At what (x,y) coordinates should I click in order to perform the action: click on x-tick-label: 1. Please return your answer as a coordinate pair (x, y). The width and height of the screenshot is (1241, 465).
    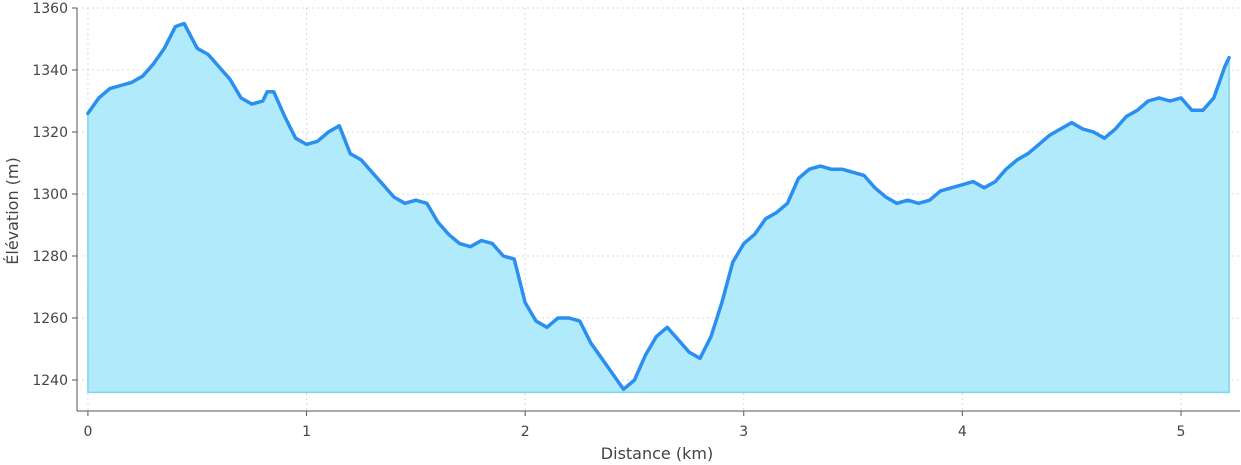
    Looking at the image, I should click on (306, 432).